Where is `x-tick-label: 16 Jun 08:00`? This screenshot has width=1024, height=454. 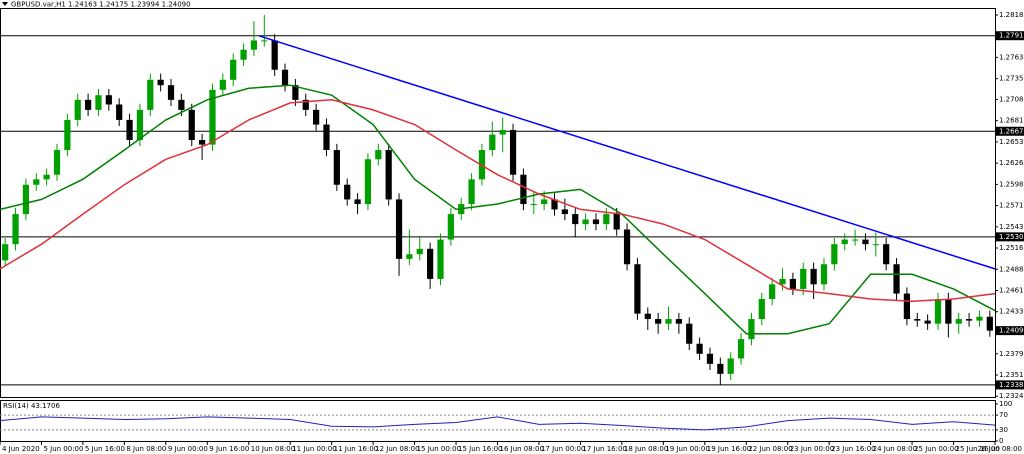 x-tick-label: 16 Jun 08:00 is located at coordinates (522, 449).